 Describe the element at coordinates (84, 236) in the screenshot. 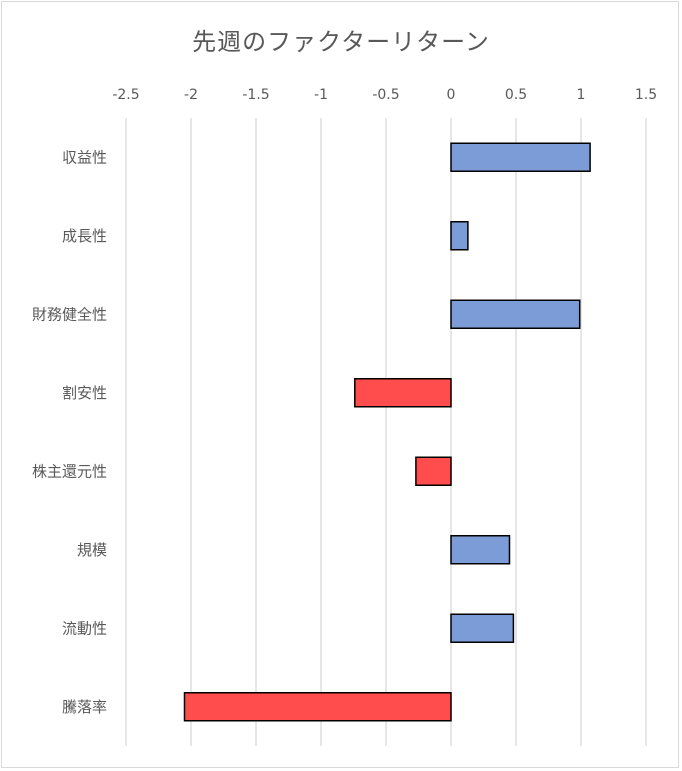

I see `category-label: 成長性` at that location.